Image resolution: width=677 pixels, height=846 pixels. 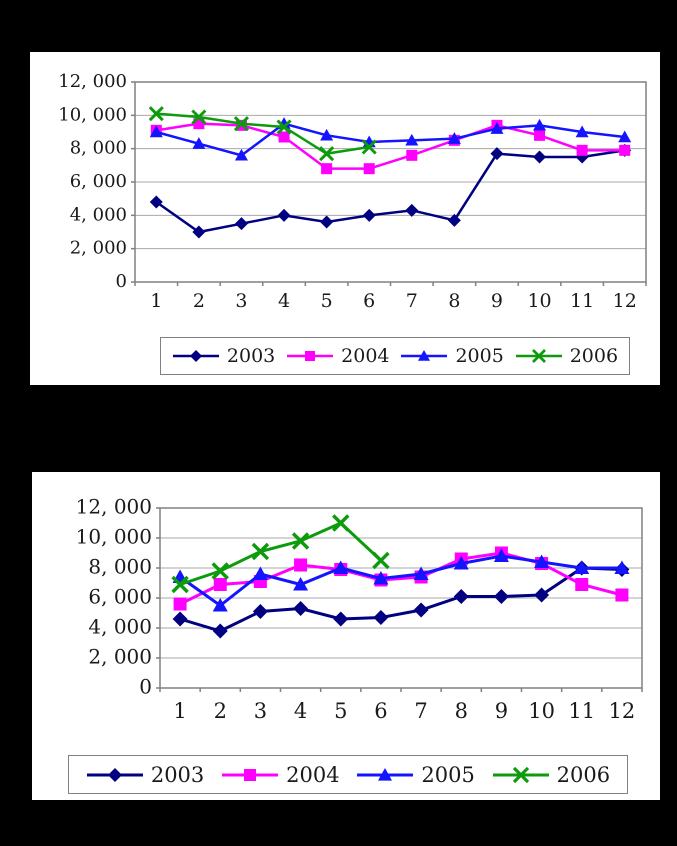 I want to click on legend-bottom: 2003 2004 2005 2006, so click(x=348, y=774).